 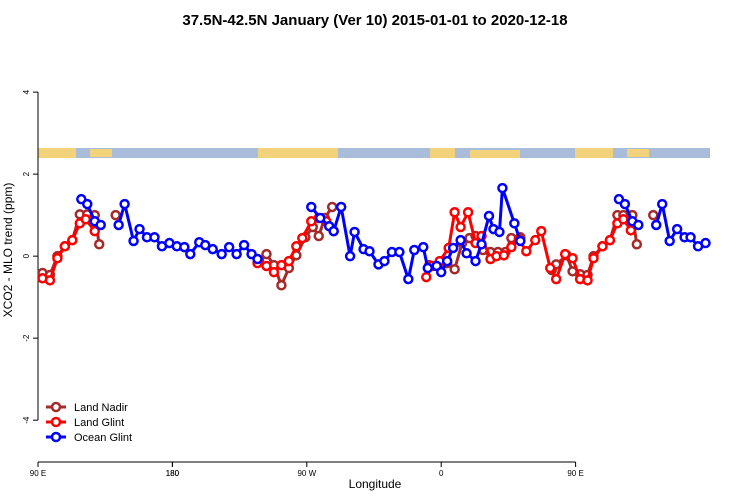 What do you see at coordinates (8, 250) in the screenshot?
I see `y-axis-label: XCO2 - MLO trend (ppm)` at bounding box center [8, 250].